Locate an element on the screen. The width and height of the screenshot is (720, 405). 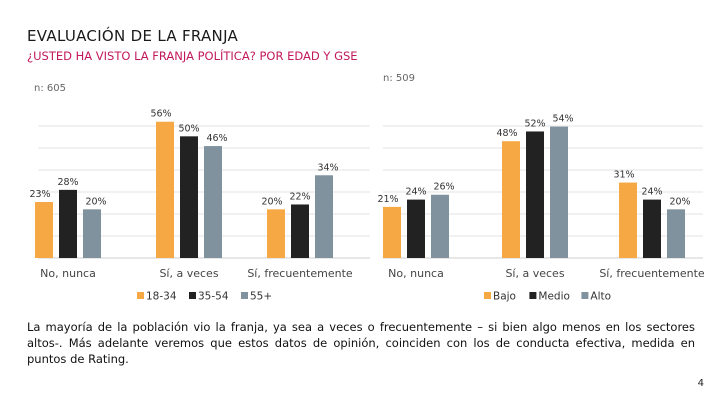
chart-1-legend-label: Bajo is located at coordinates (504, 297).